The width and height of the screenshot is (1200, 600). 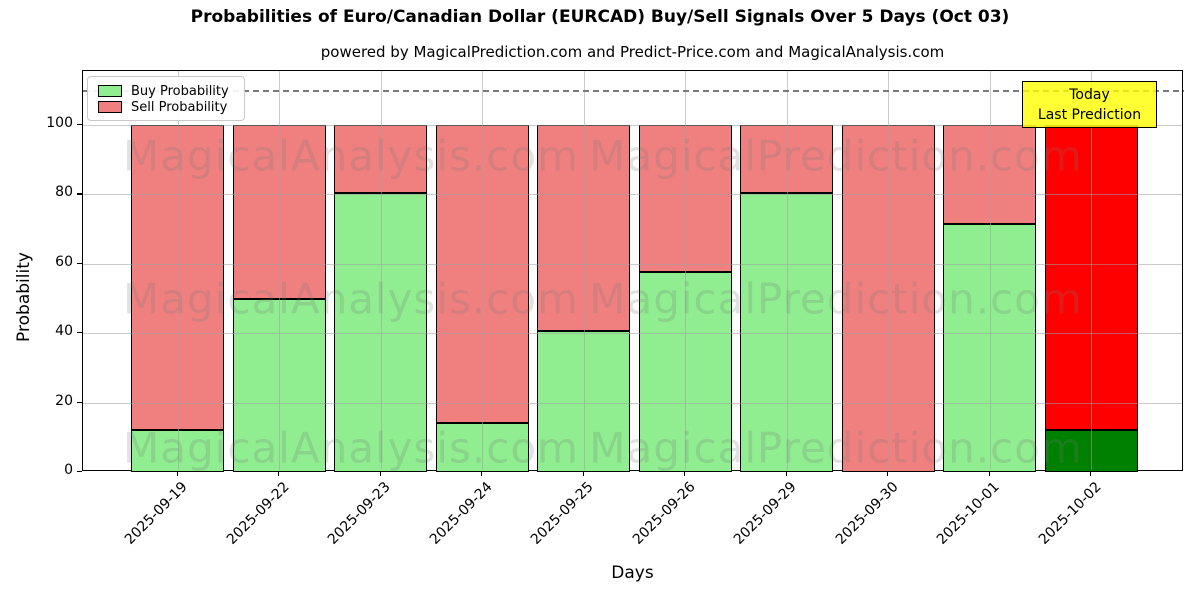 What do you see at coordinates (180, 91) in the screenshot?
I see `legend-label-buy: Buy Probability` at bounding box center [180, 91].